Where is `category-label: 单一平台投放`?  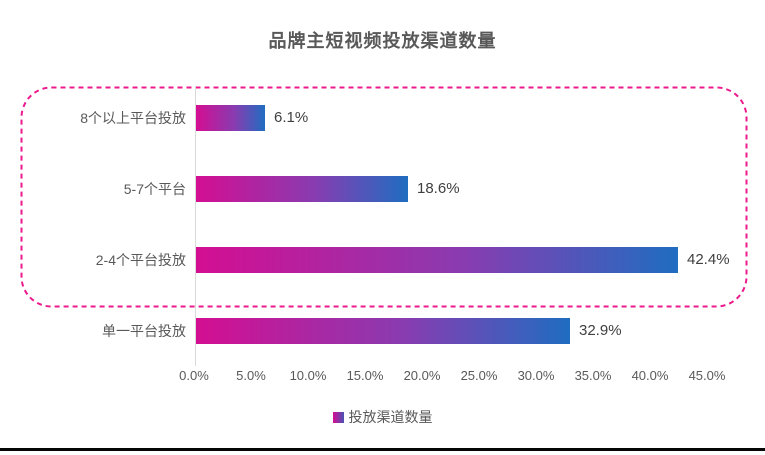
category-label: 单一平台投放 is located at coordinates (144, 331).